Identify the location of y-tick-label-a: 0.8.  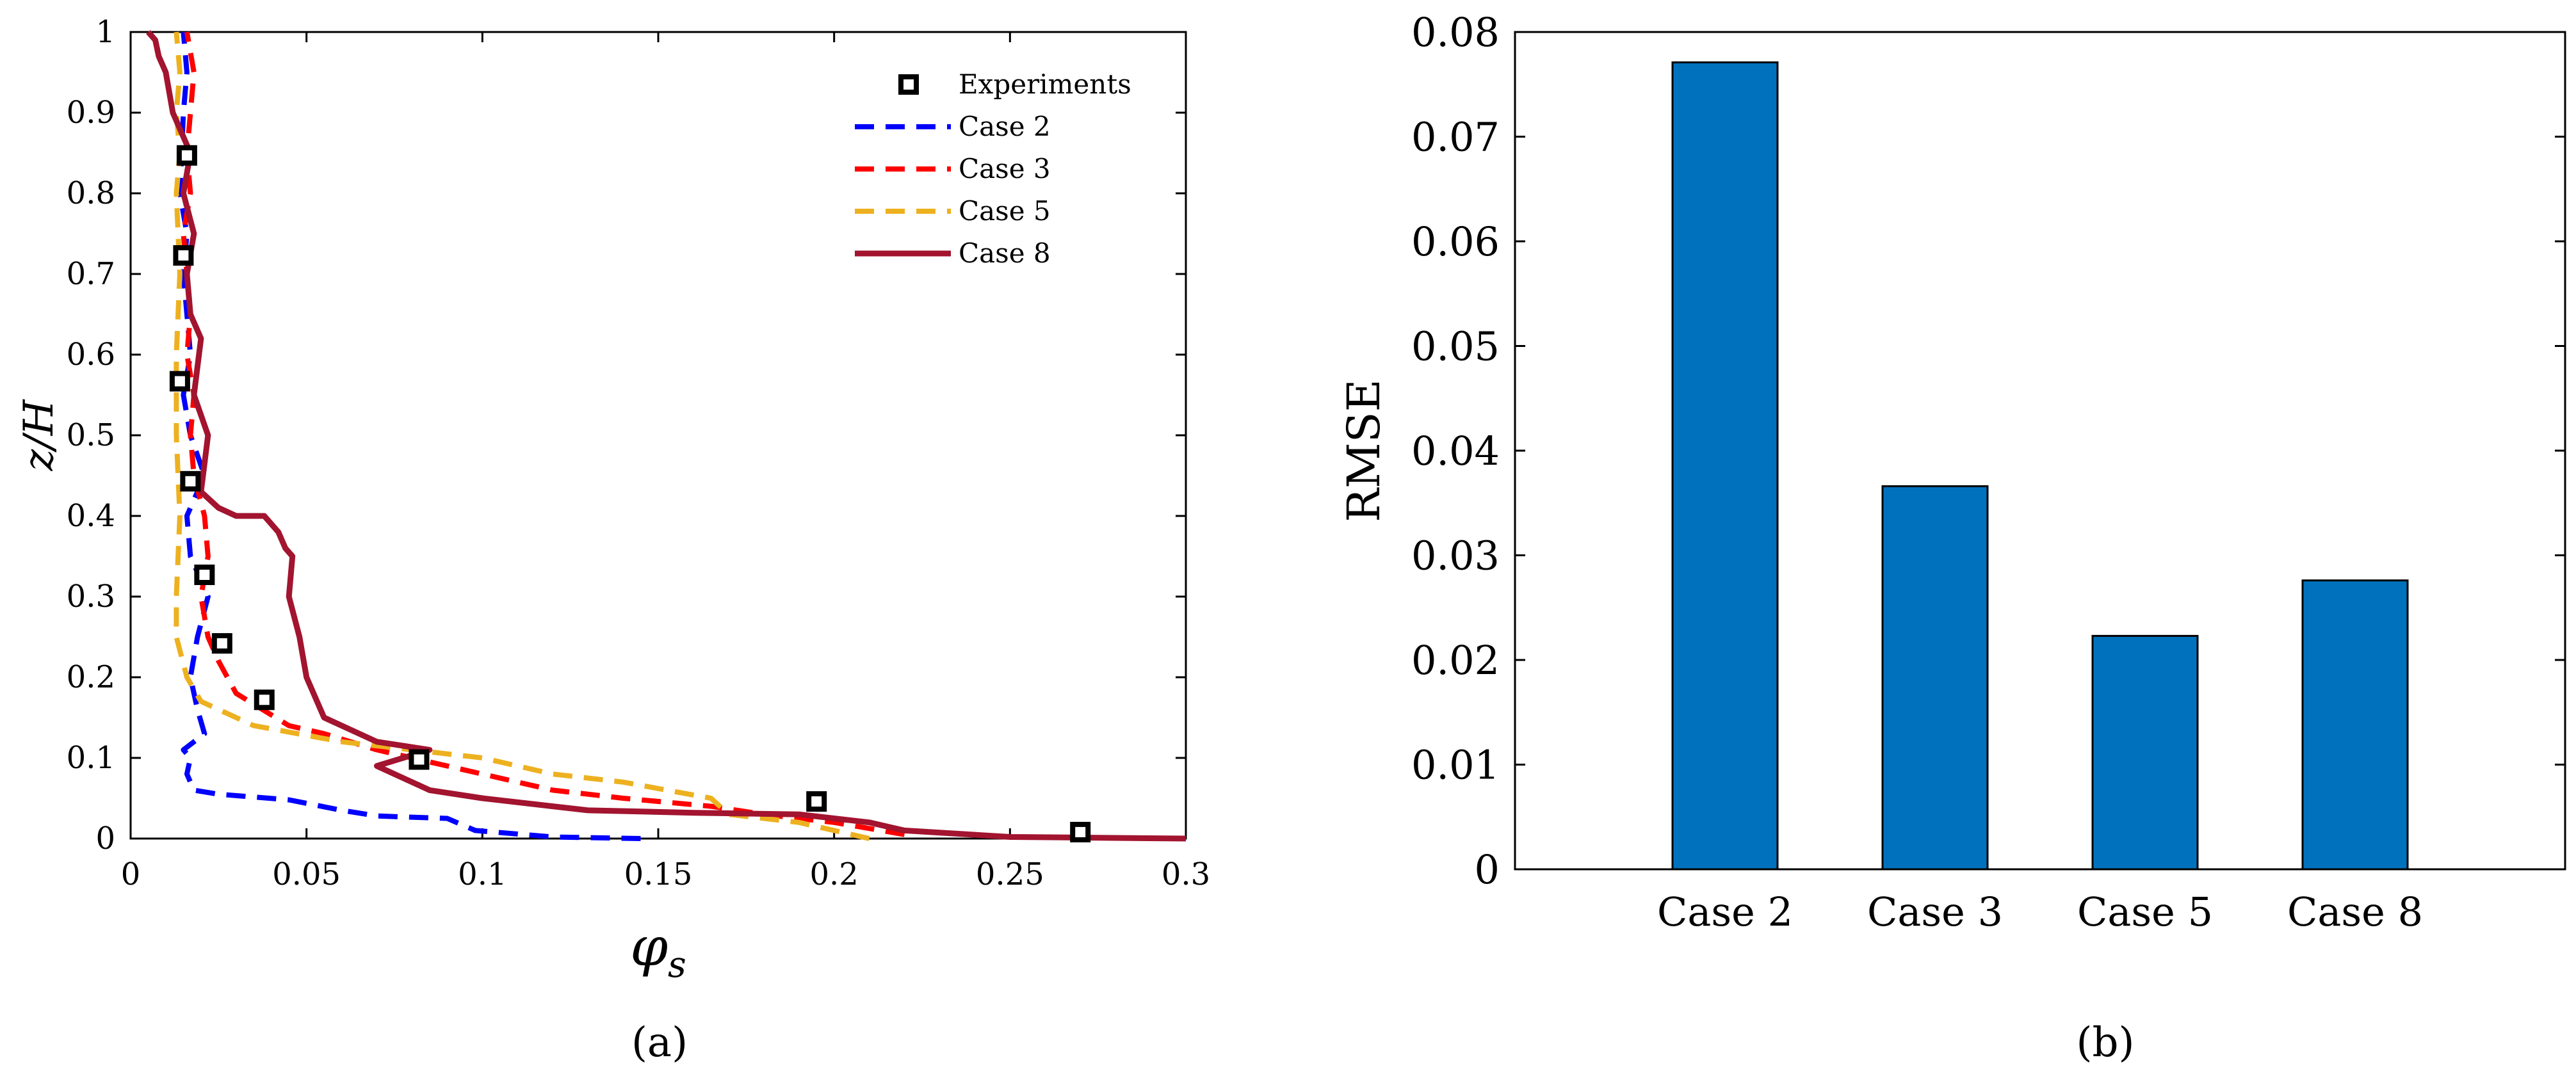
(91, 193).